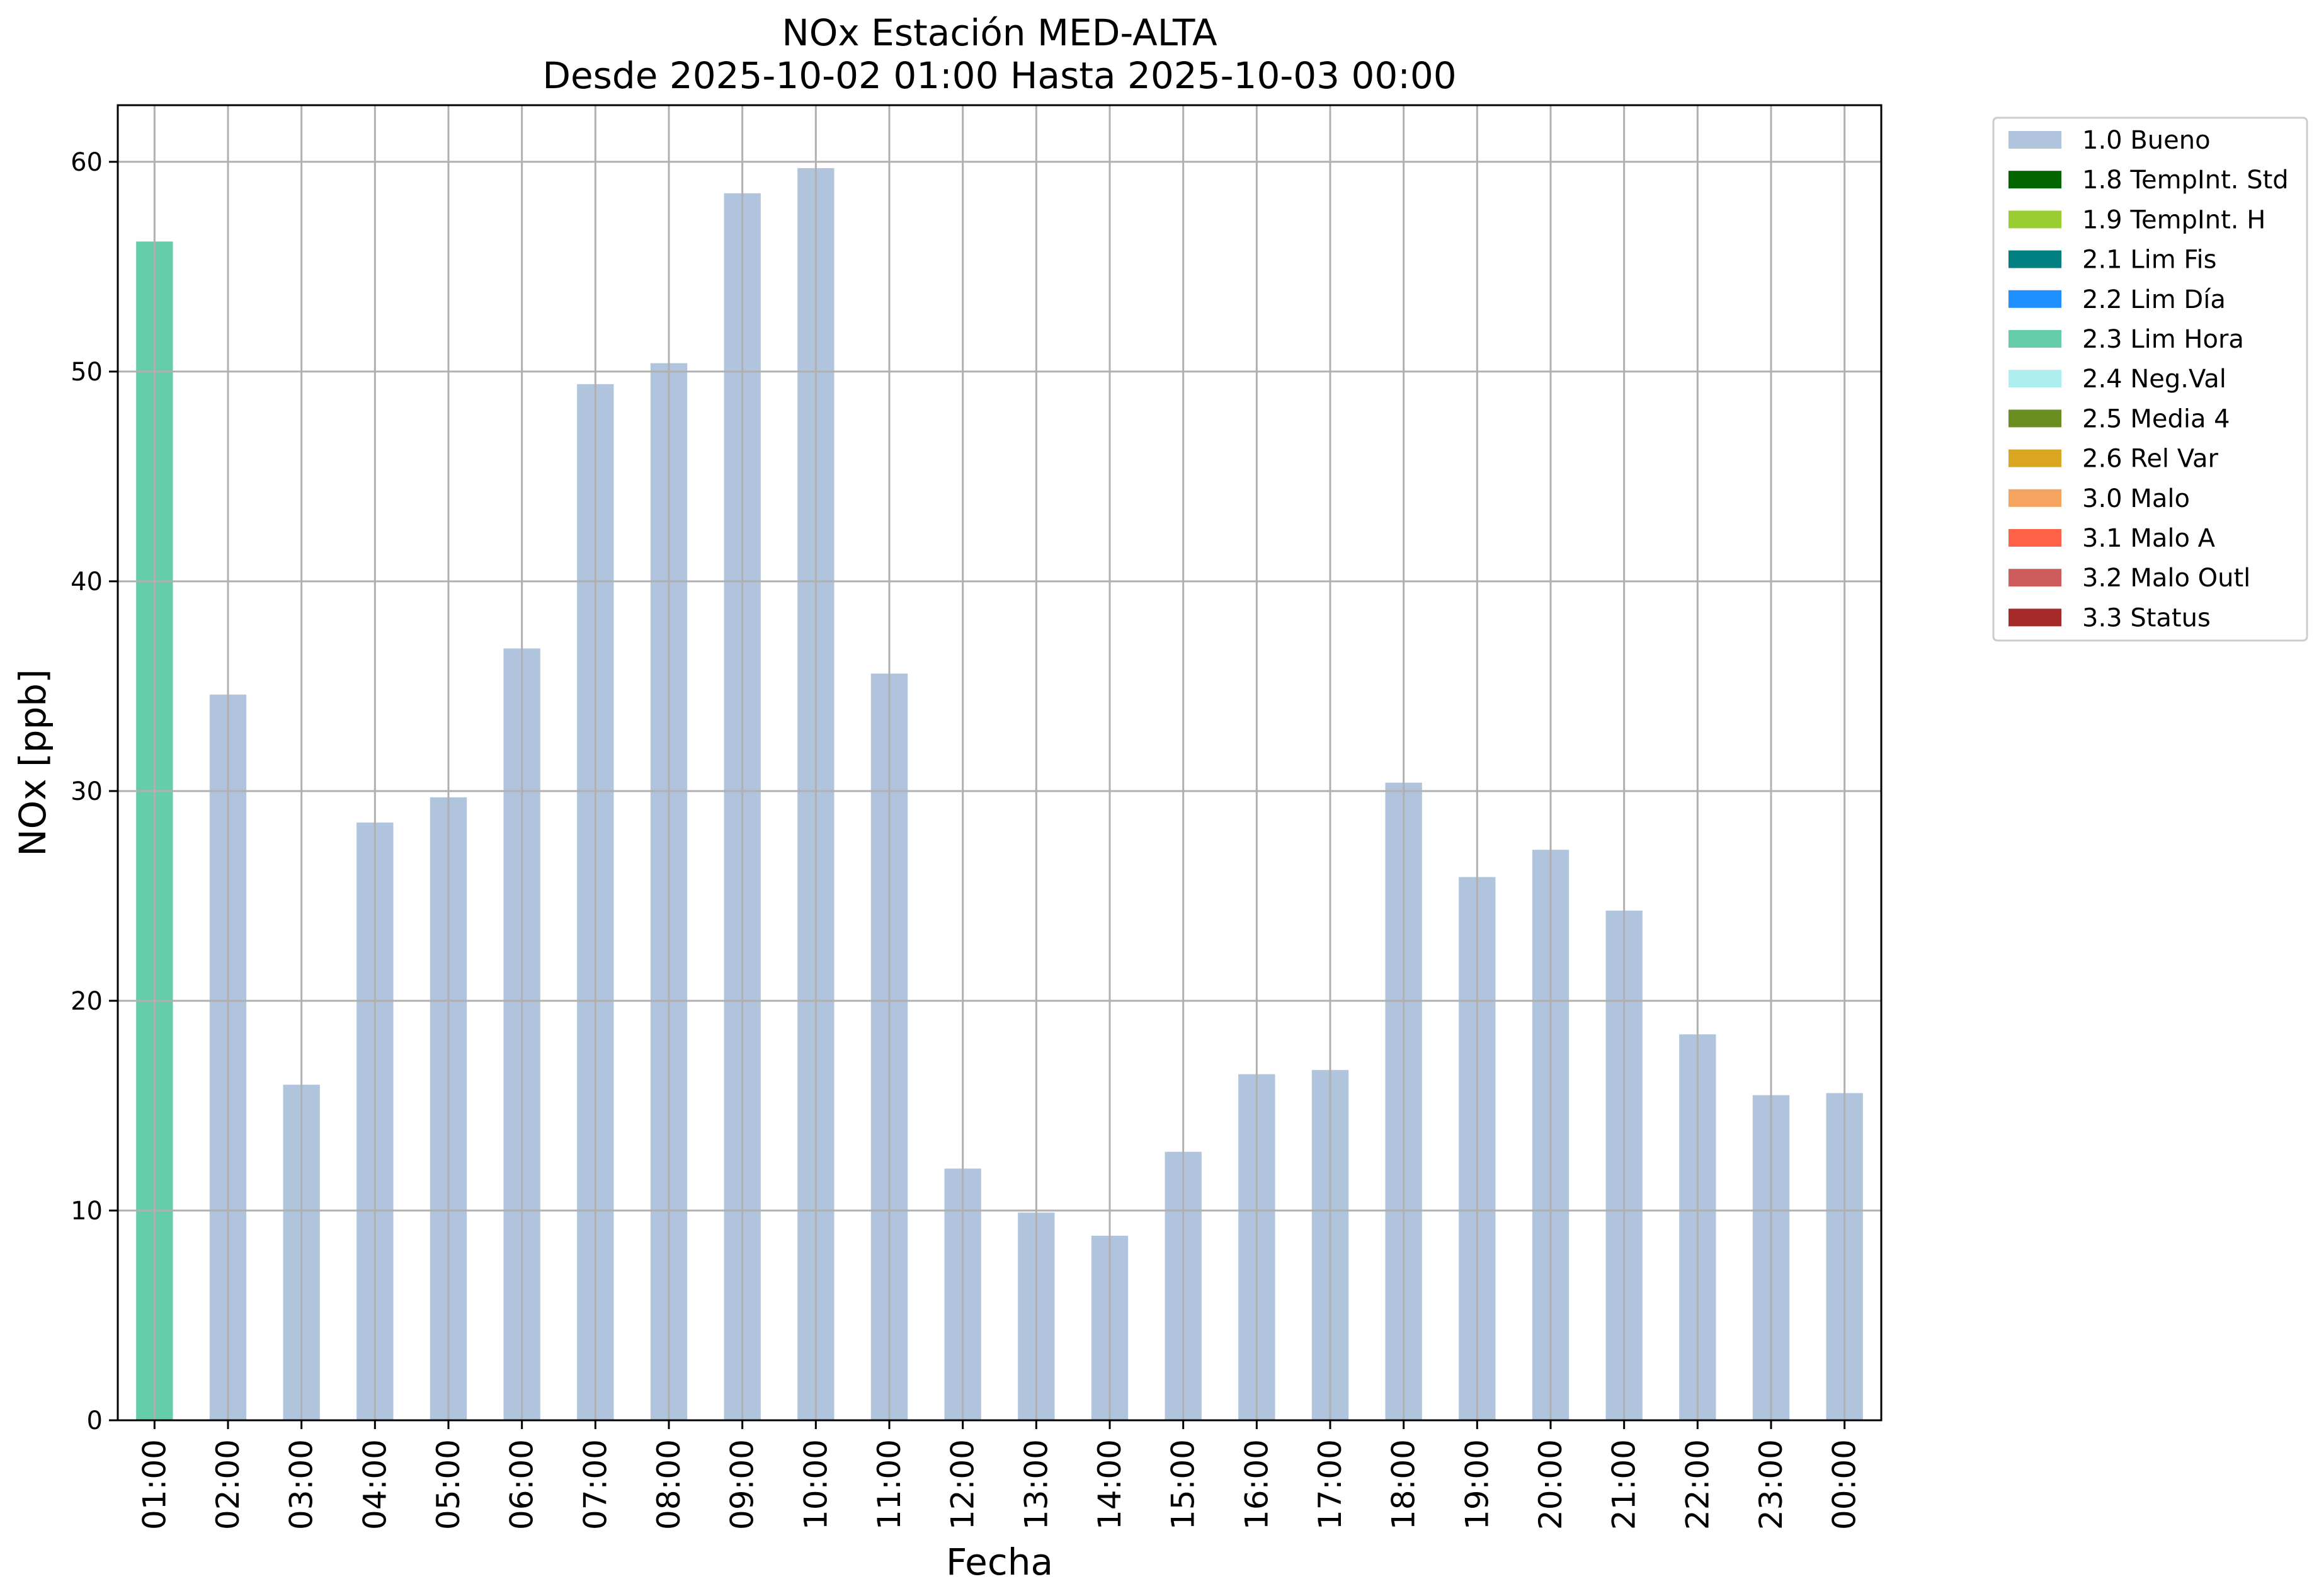 The image size is (2319, 1596). Describe the element at coordinates (2150, 459) in the screenshot. I see `legend-label: 2.6 Rel Var` at that location.